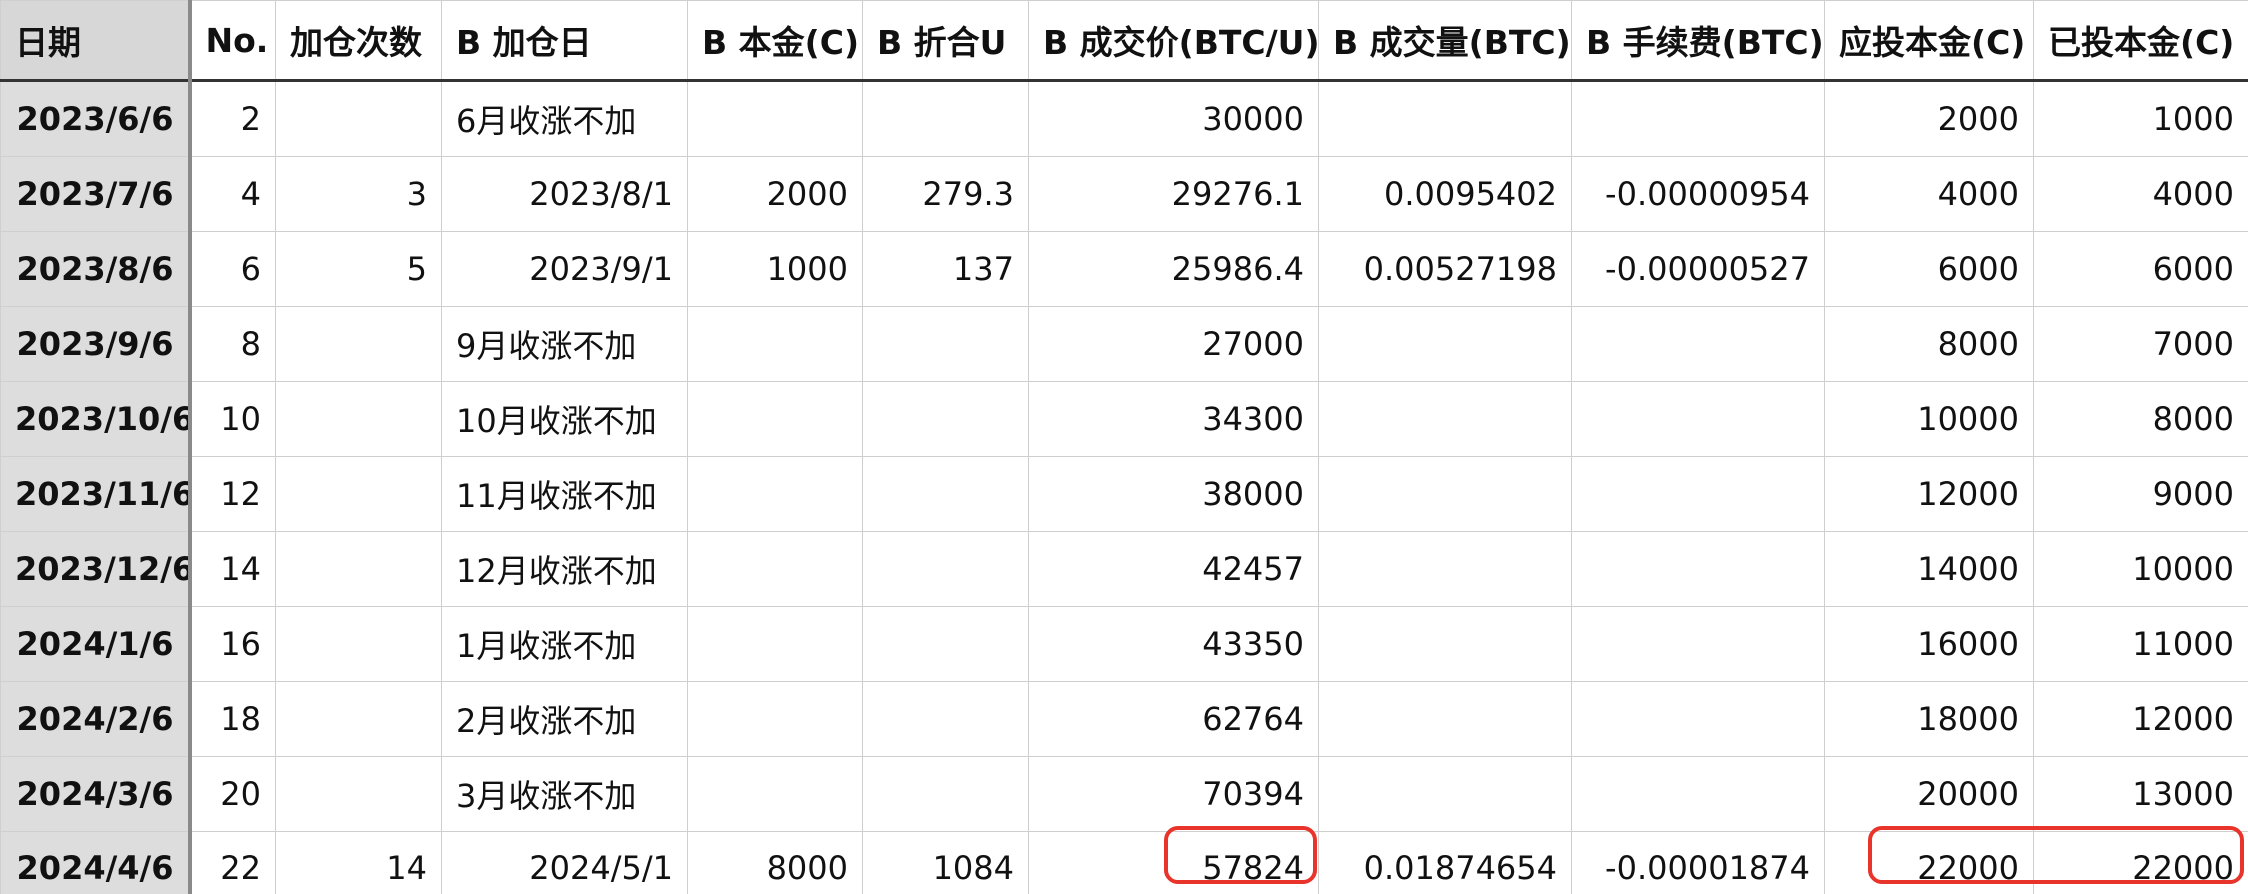  I want to click on cell-b-price: 43350, so click(1173, 644).